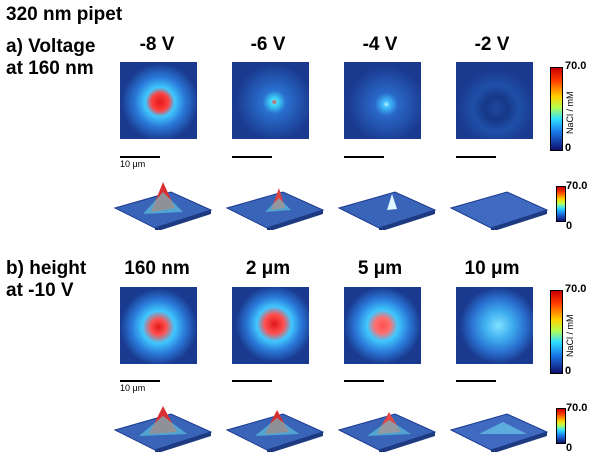 The image size is (601, 468). Describe the element at coordinates (268, 268) in the screenshot. I see `panel-b-col-2-label: 2 μm` at that location.